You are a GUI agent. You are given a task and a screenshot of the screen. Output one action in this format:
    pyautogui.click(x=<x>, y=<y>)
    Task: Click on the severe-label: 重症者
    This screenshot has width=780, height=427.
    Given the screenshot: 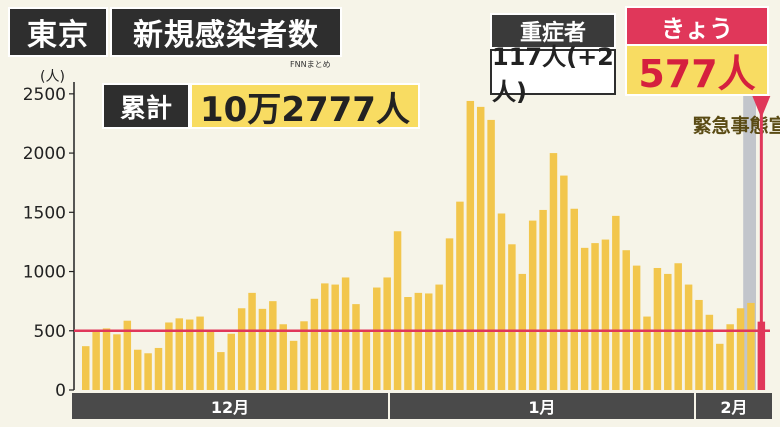 What is the action you would take?
    pyautogui.click(x=553, y=31)
    